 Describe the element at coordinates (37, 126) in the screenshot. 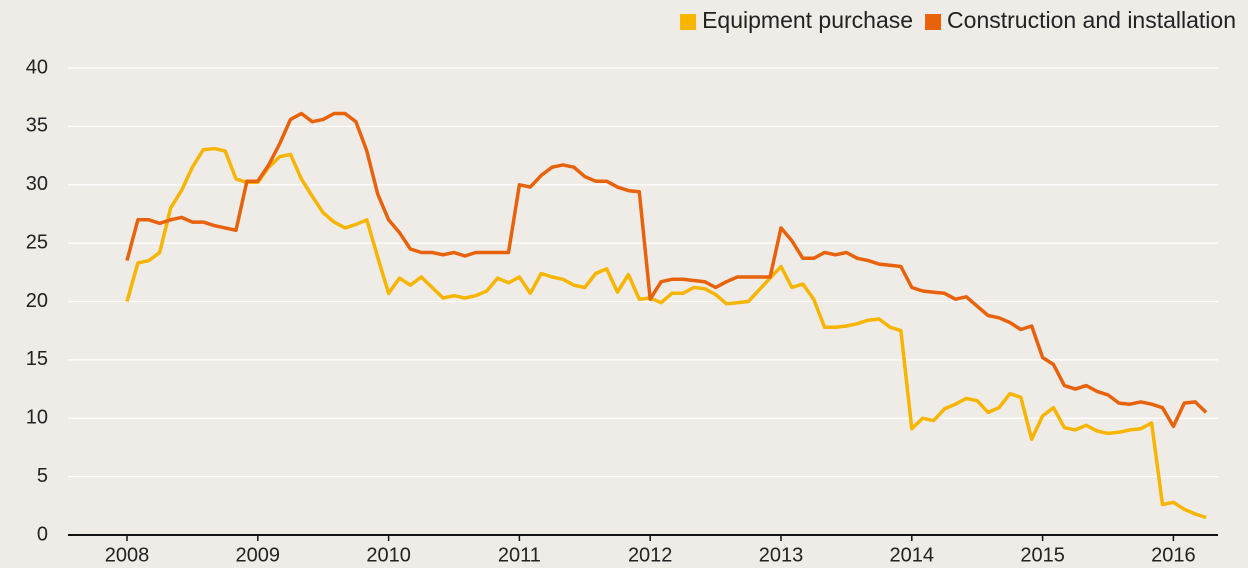

I see `y-tick-label: 35` at that location.